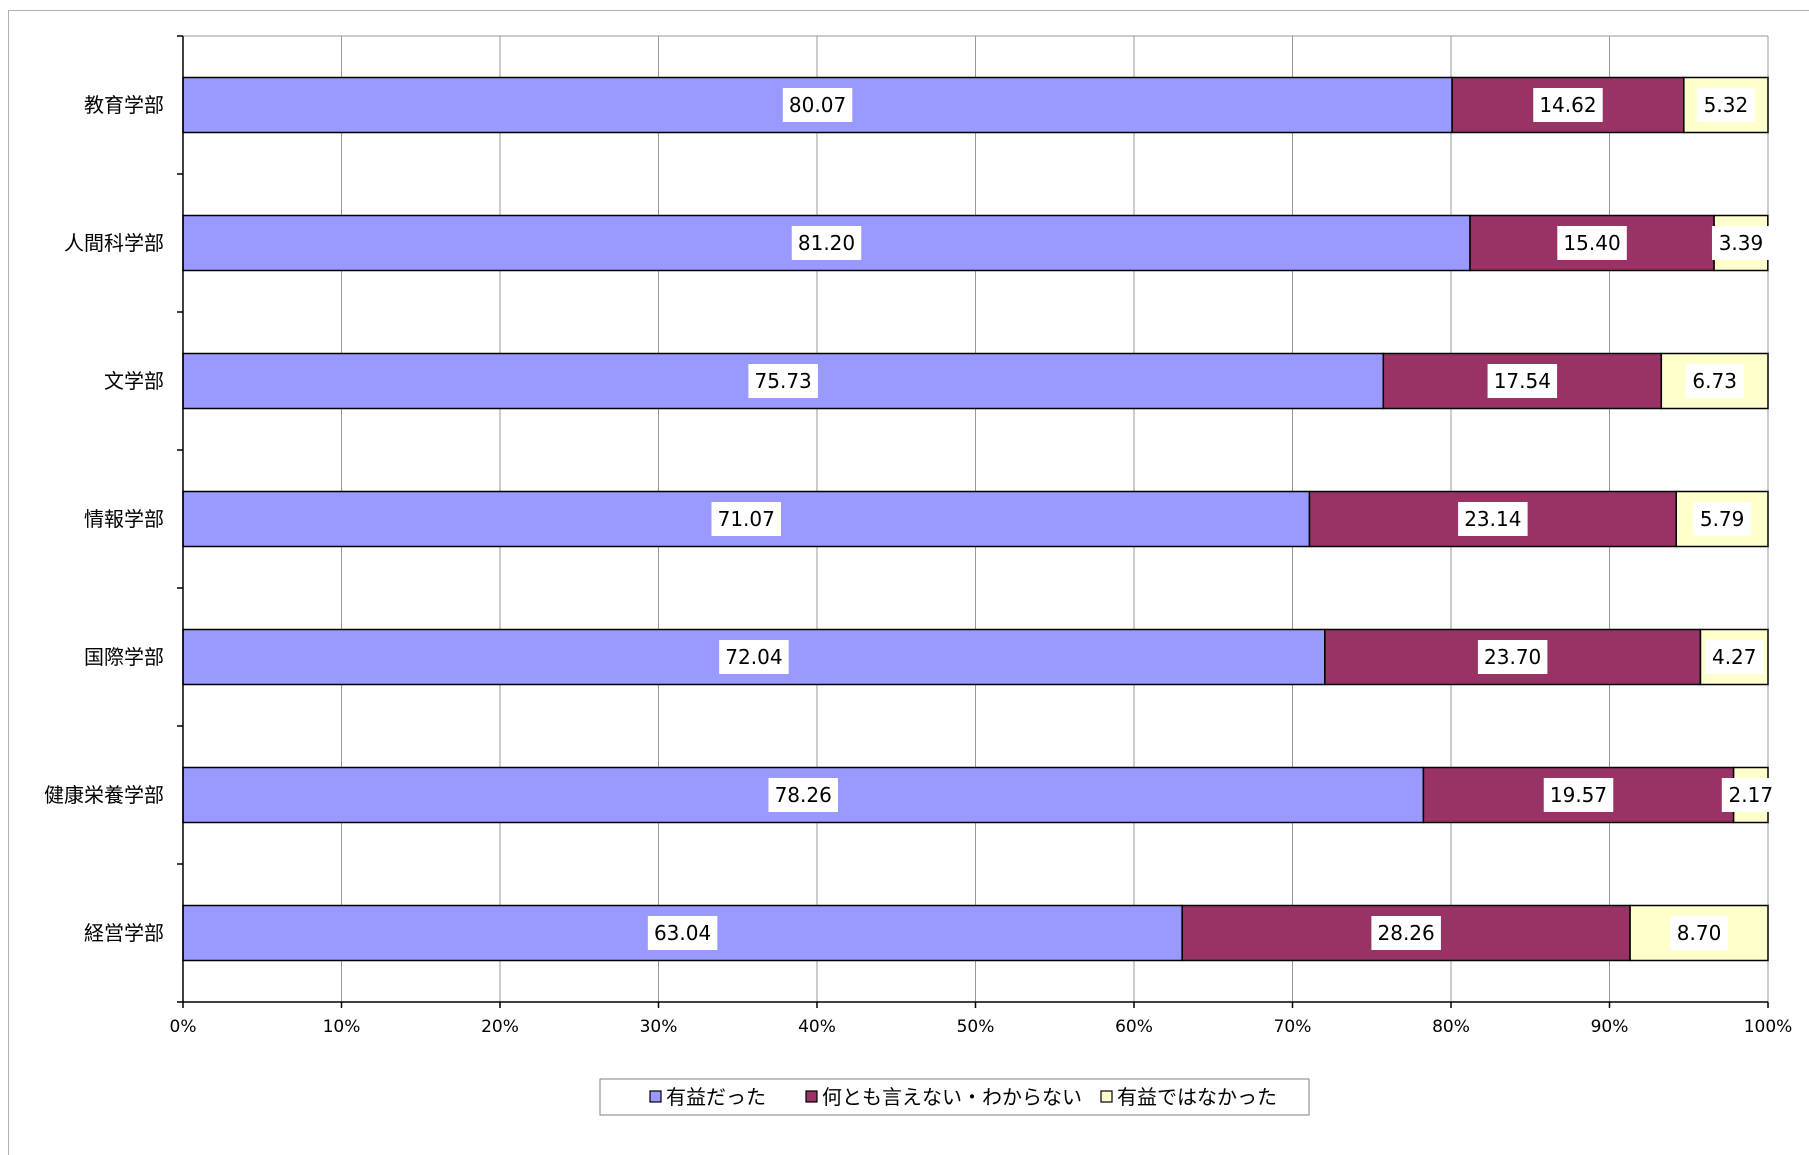 This screenshot has width=1809, height=1155. Describe the element at coordinates (124, 933) in the screenshot. I see `category-label: 経営学部` at that location.